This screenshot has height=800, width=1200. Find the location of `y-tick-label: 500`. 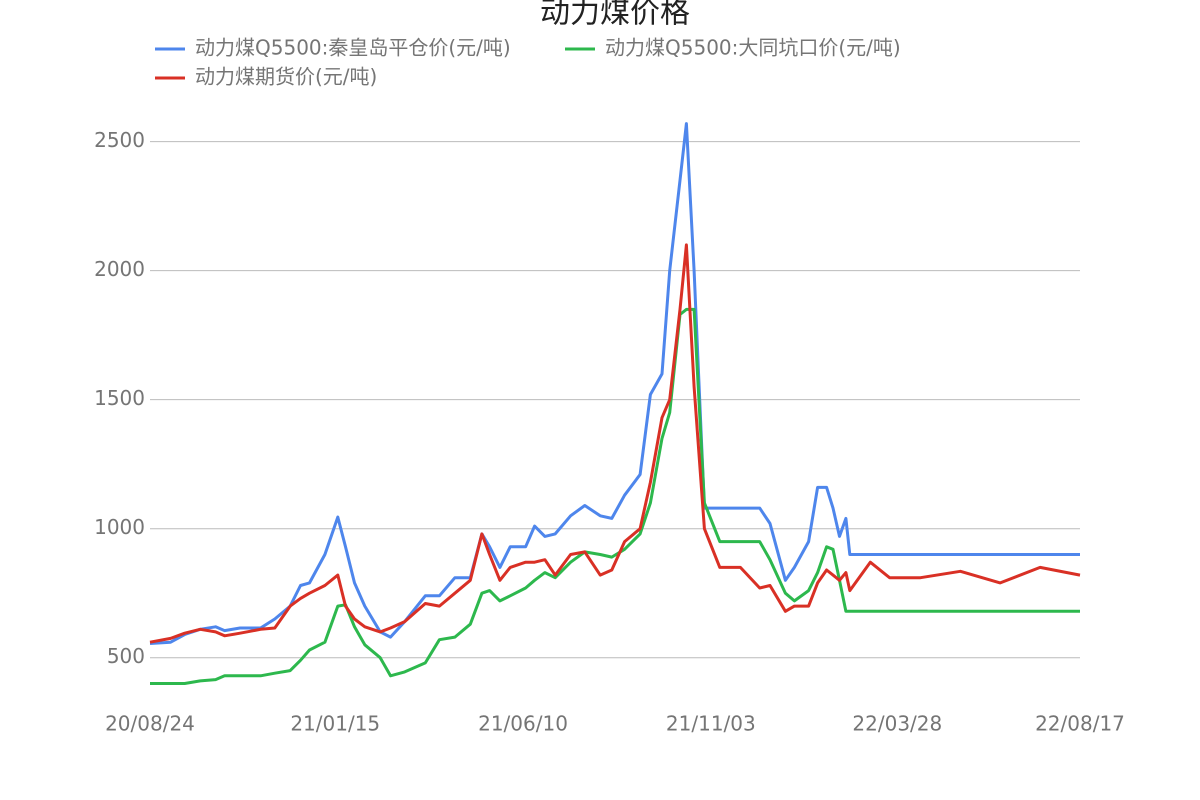

y-tick-label: 500 is located at coordinates (126, 656).